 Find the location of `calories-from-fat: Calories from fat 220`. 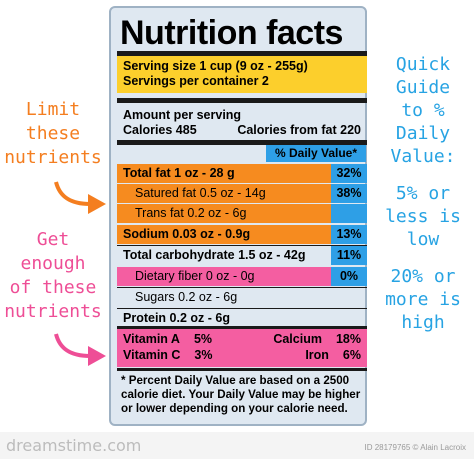

calories-from-fat: Calories from fat 220 is located at coordinates (299, 130).